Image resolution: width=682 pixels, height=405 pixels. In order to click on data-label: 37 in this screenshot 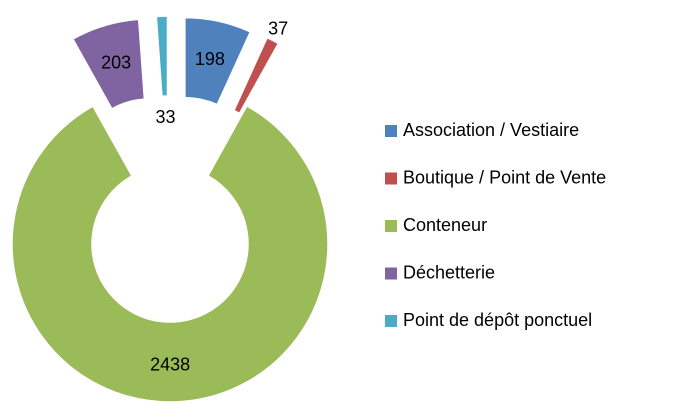, I will do `click(278, 29)`.